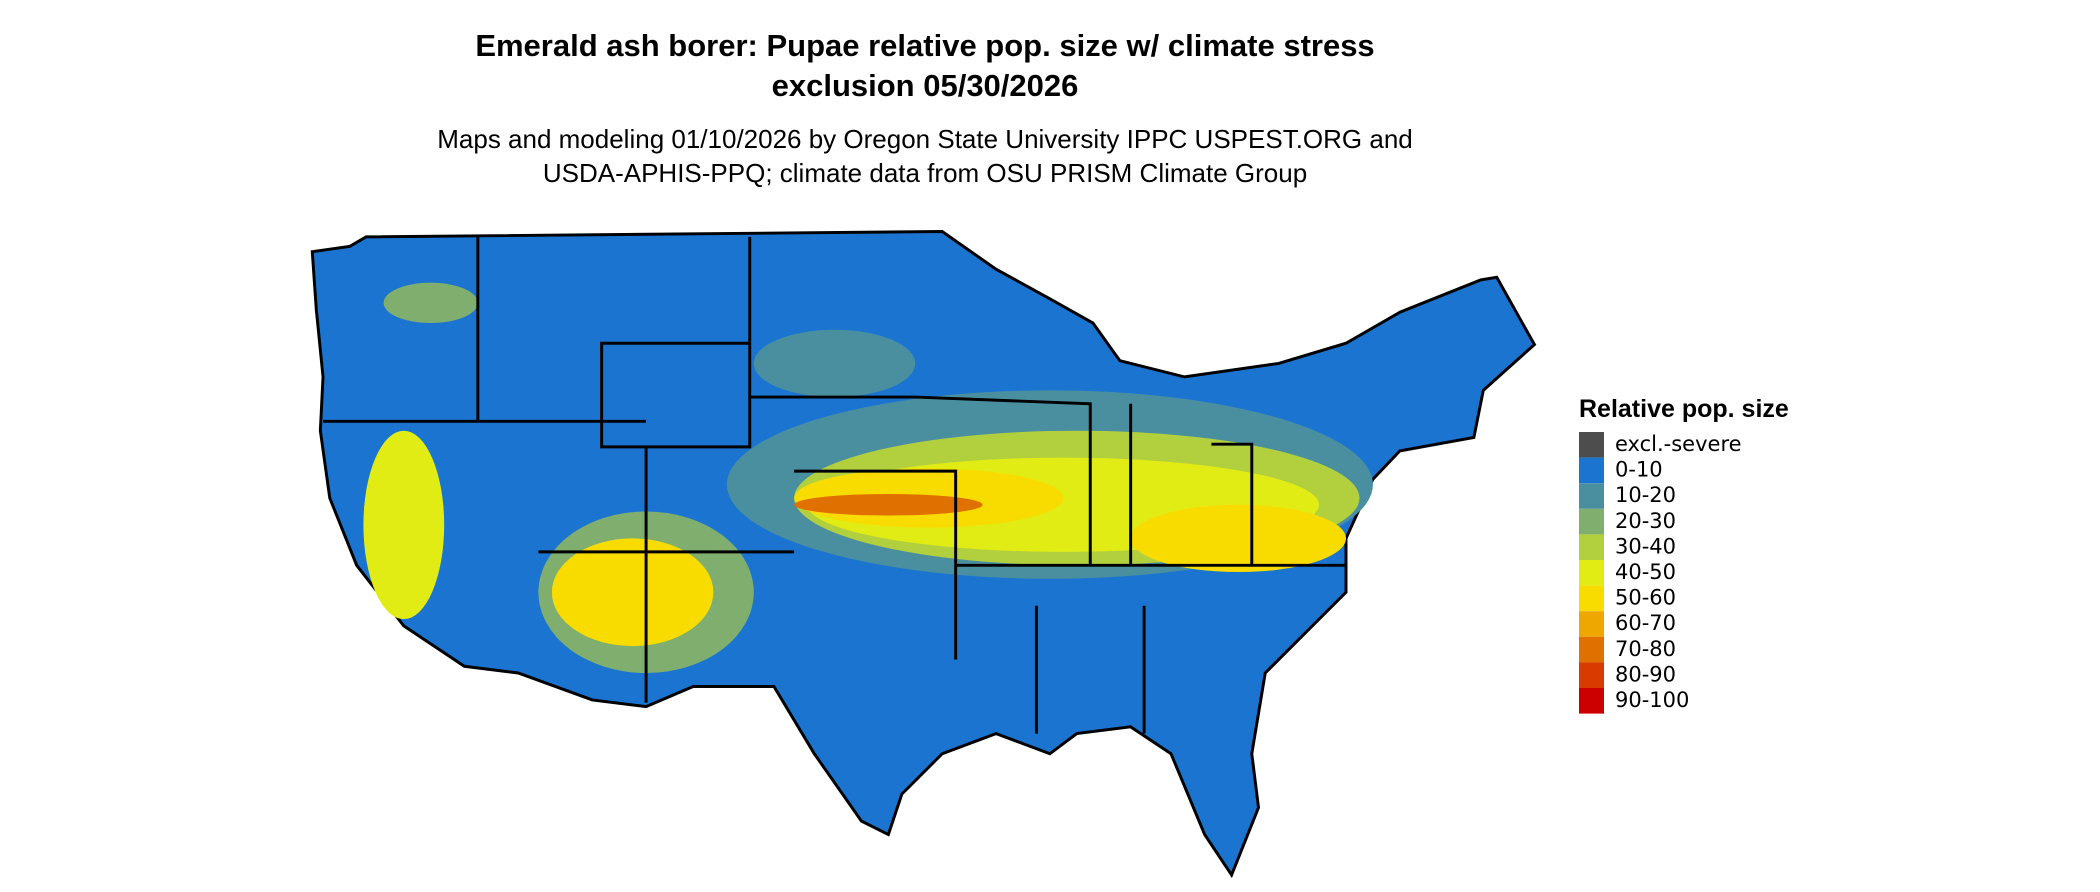 This screenshot has width=2100, height=892. Describe the element at coordinates (1645, 649) in the screenshot. I see `legend-label: 70-80` at that location.